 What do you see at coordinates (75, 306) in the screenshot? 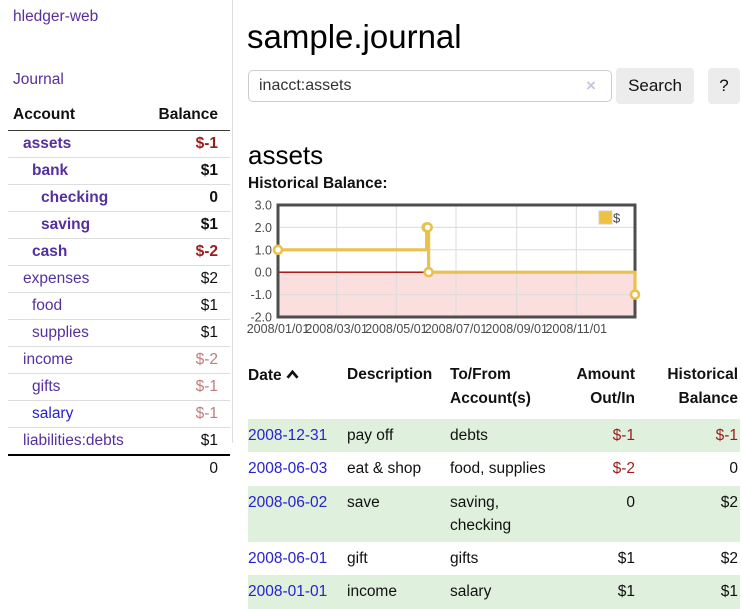
I see `account-name-cell: food` at bounding box center [75, 306].